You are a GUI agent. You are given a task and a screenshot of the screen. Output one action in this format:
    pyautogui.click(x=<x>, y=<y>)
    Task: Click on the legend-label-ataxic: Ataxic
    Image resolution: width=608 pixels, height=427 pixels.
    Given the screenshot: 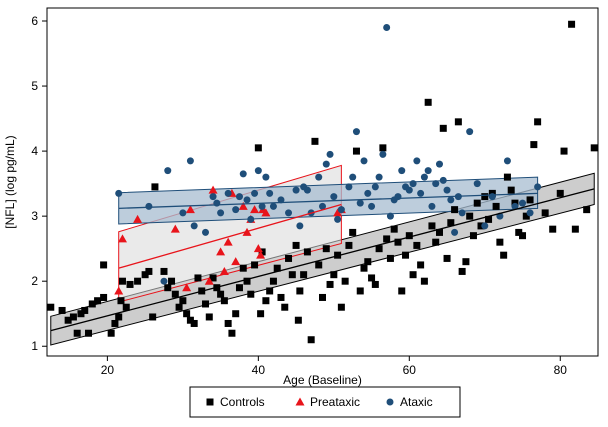 What is the action you would take?
    pyautogui.click(x=416, y=402)
    